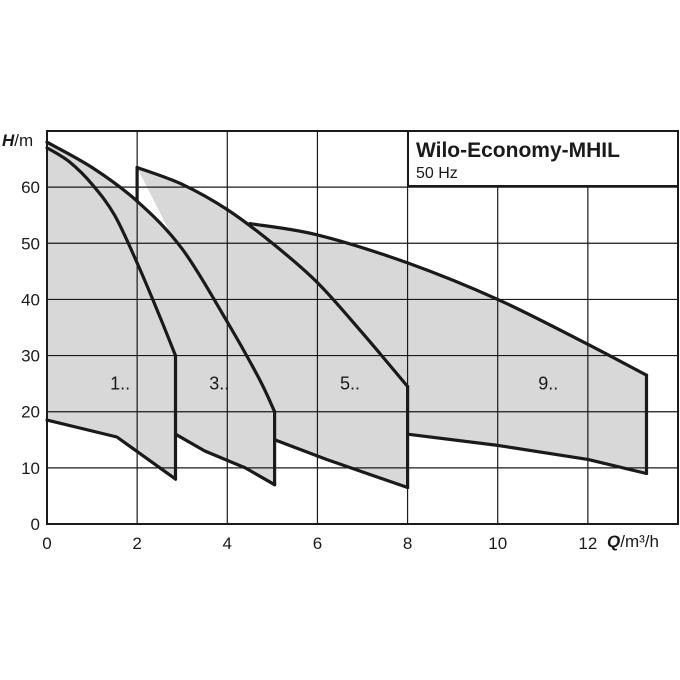  What do you see at coordinates (8, 140) in the screenshot?
I see `y-axis-symbol: H` at bounding box center [8, 140].